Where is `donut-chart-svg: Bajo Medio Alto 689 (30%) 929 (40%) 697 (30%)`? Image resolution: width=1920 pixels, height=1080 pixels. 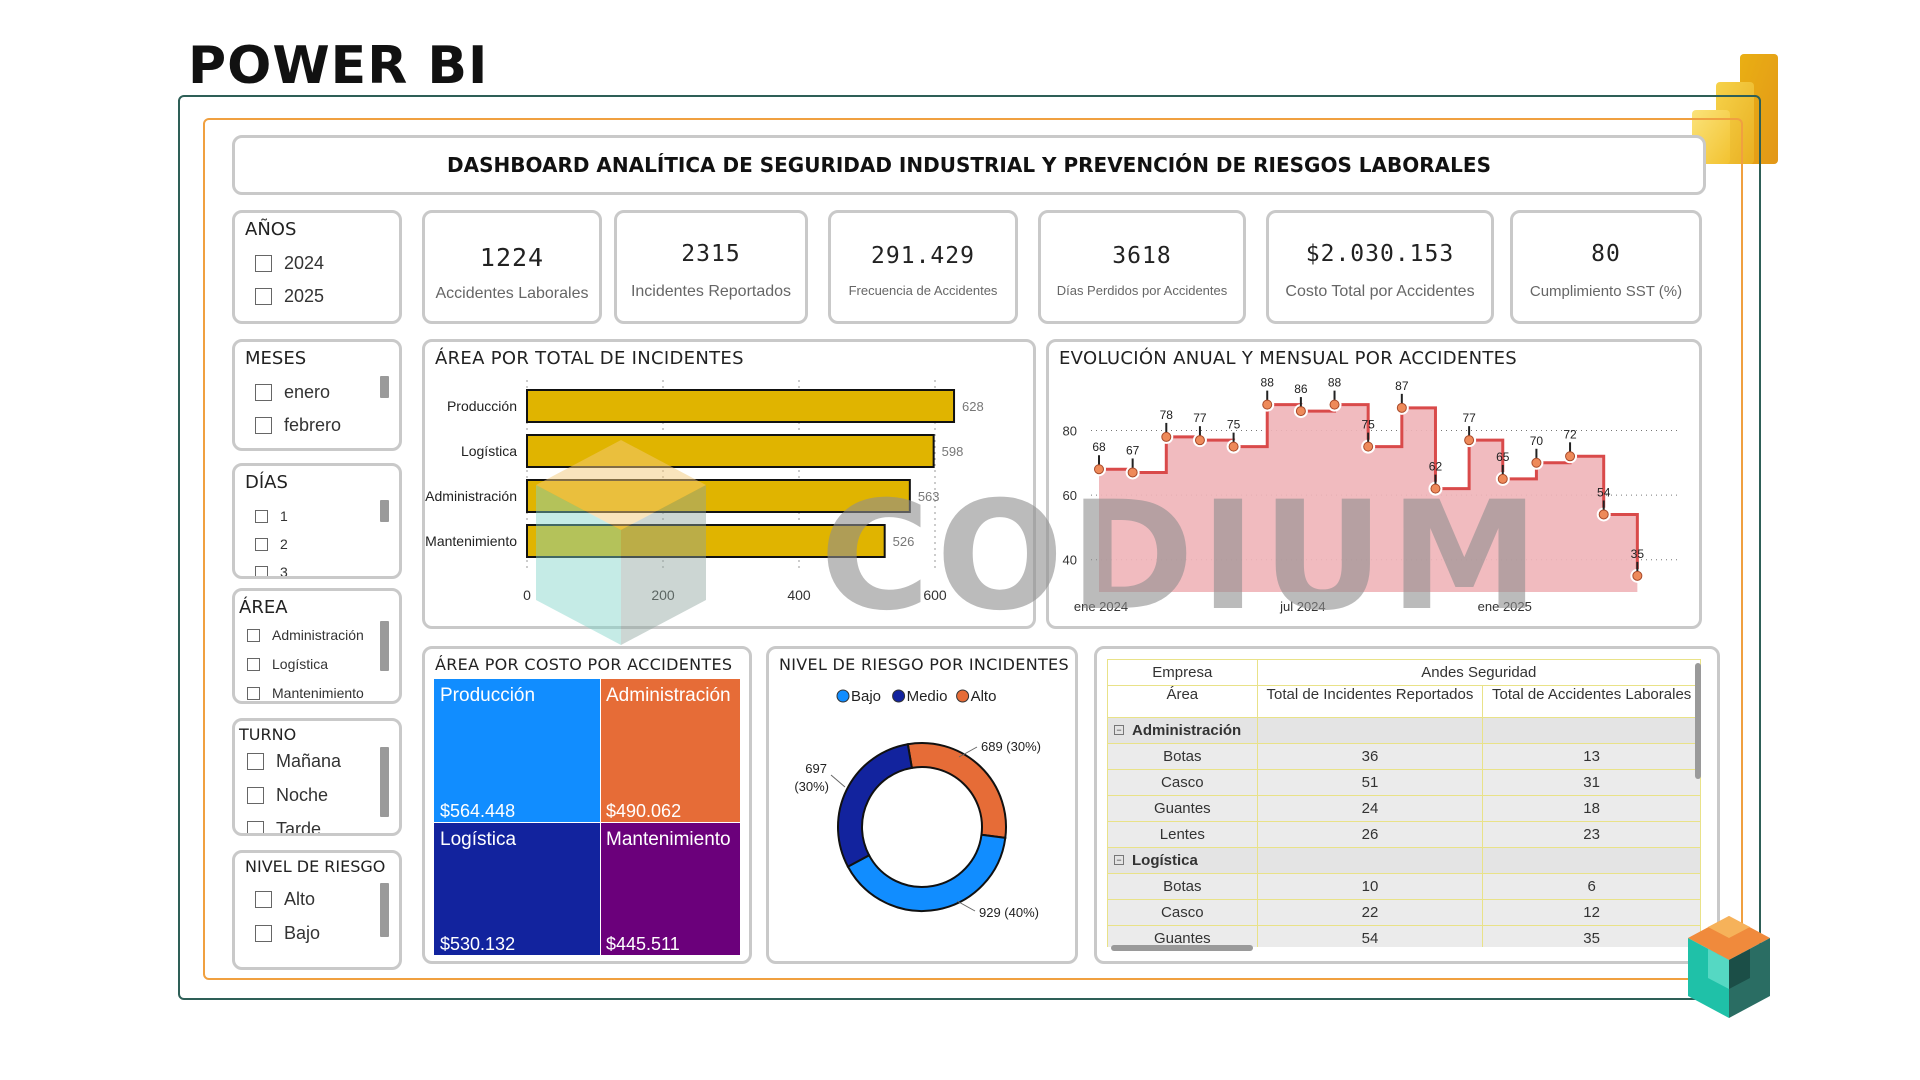 donut-chart-svg: Bajo Medio Alto 689 (30%) 929 (40%) 697 (30%) is located at coordinates (917, 804).